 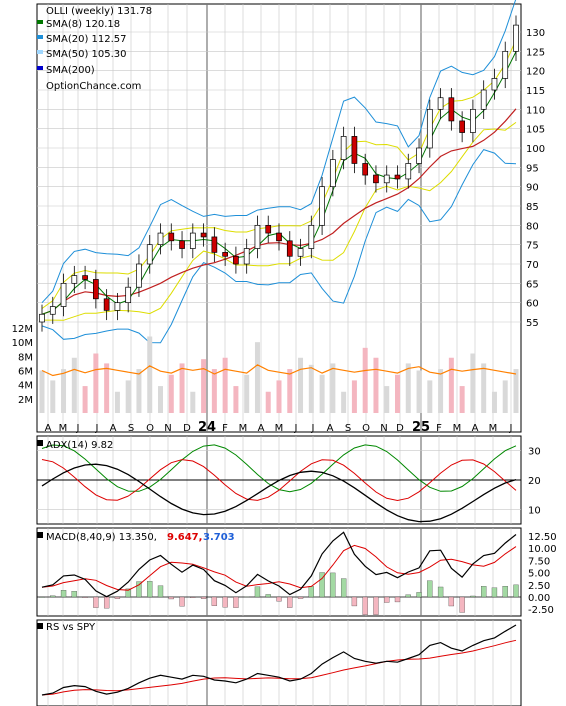 I want to click on price-tick-label: 75, so click(x=532, y=246).